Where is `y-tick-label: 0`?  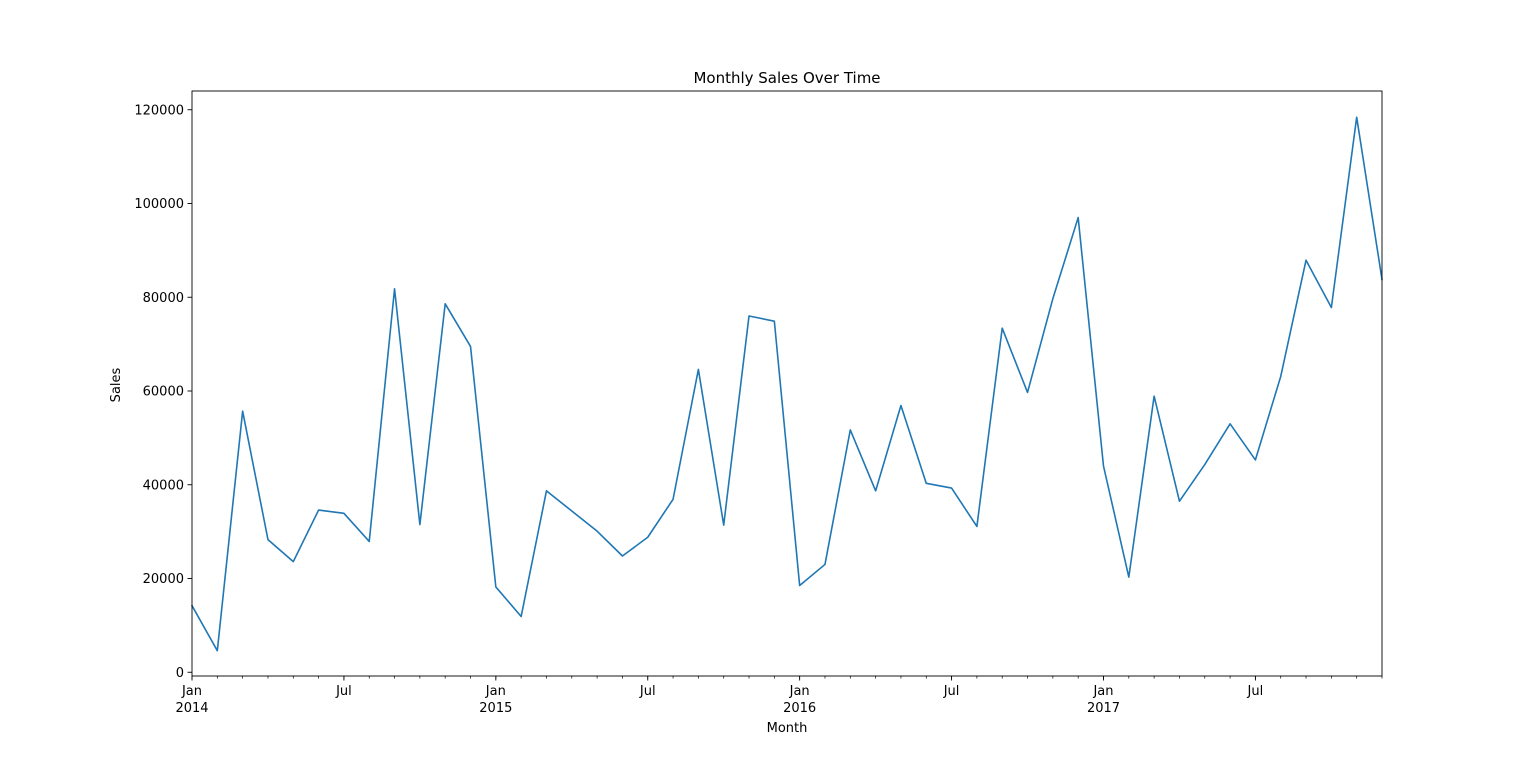
y-tick-label: 0 is located at coordinates (180, 673).